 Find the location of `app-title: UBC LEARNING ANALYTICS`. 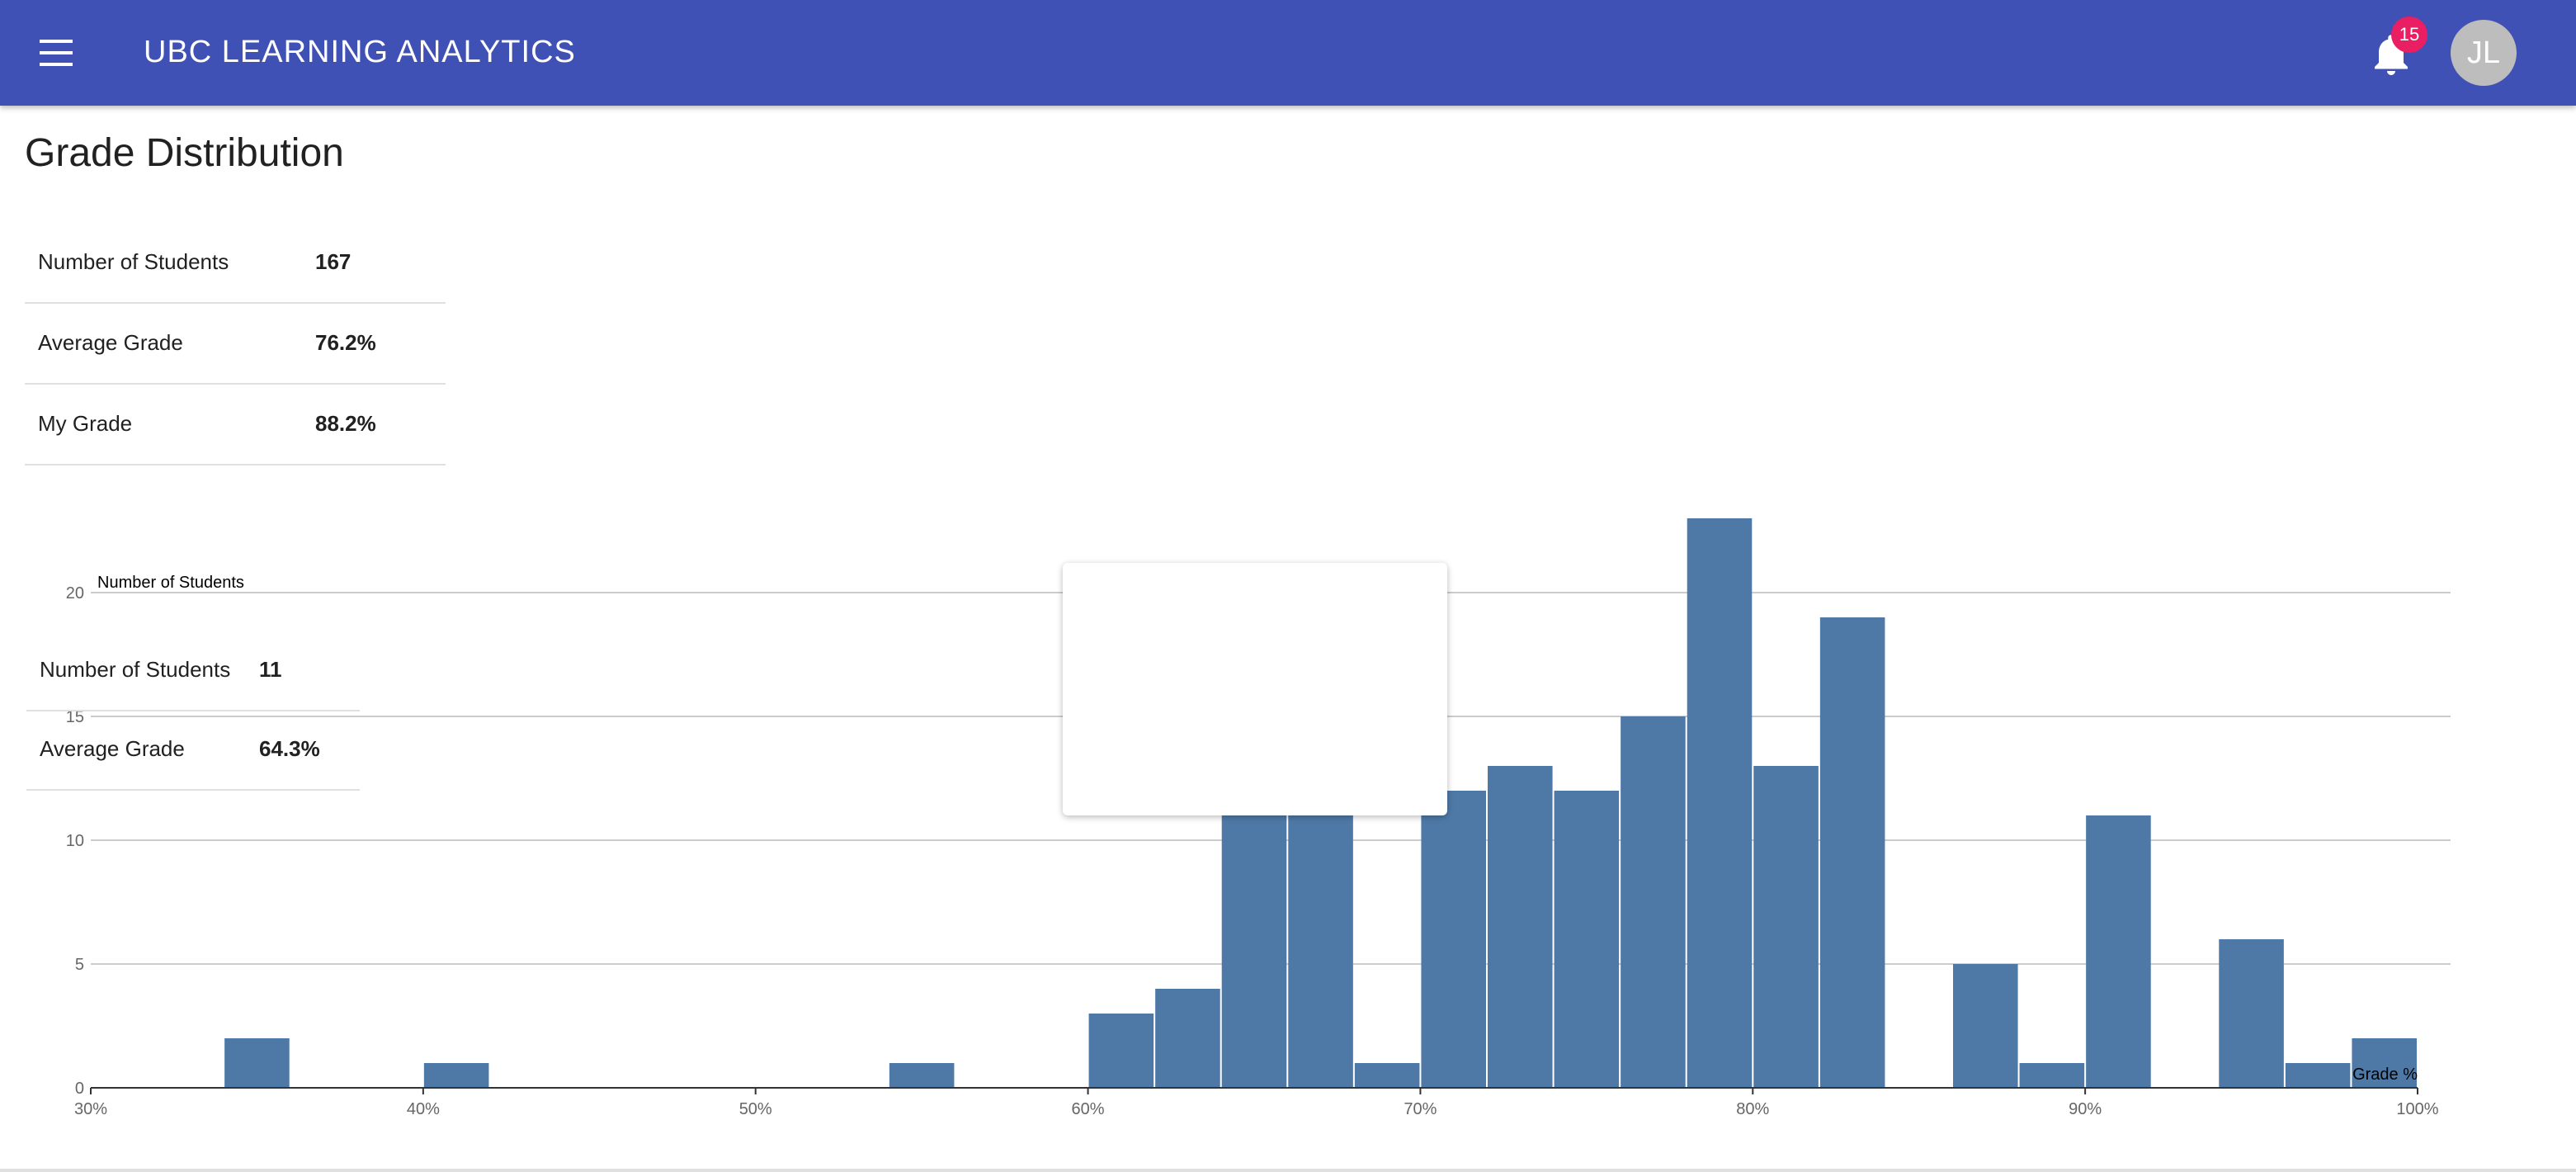

app-title: UBC LEARNING ANALYTICS is located at coordinates (360, 52).